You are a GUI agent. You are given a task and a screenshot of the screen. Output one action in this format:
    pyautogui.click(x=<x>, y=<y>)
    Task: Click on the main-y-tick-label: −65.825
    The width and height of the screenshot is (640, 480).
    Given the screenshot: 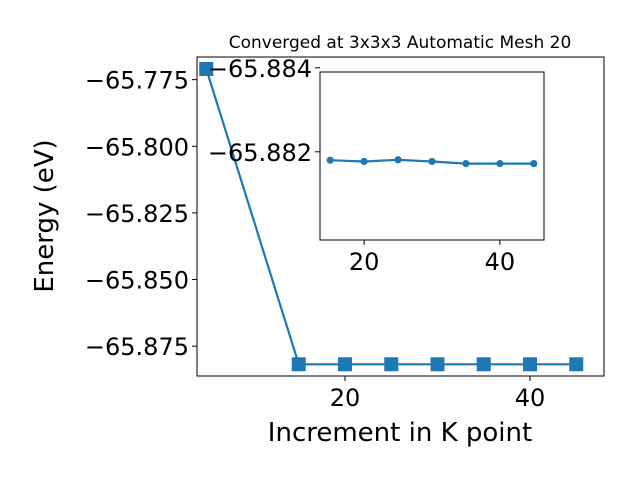 What is the action you would take?
    pyautogui.click(x=137, y=214)
    